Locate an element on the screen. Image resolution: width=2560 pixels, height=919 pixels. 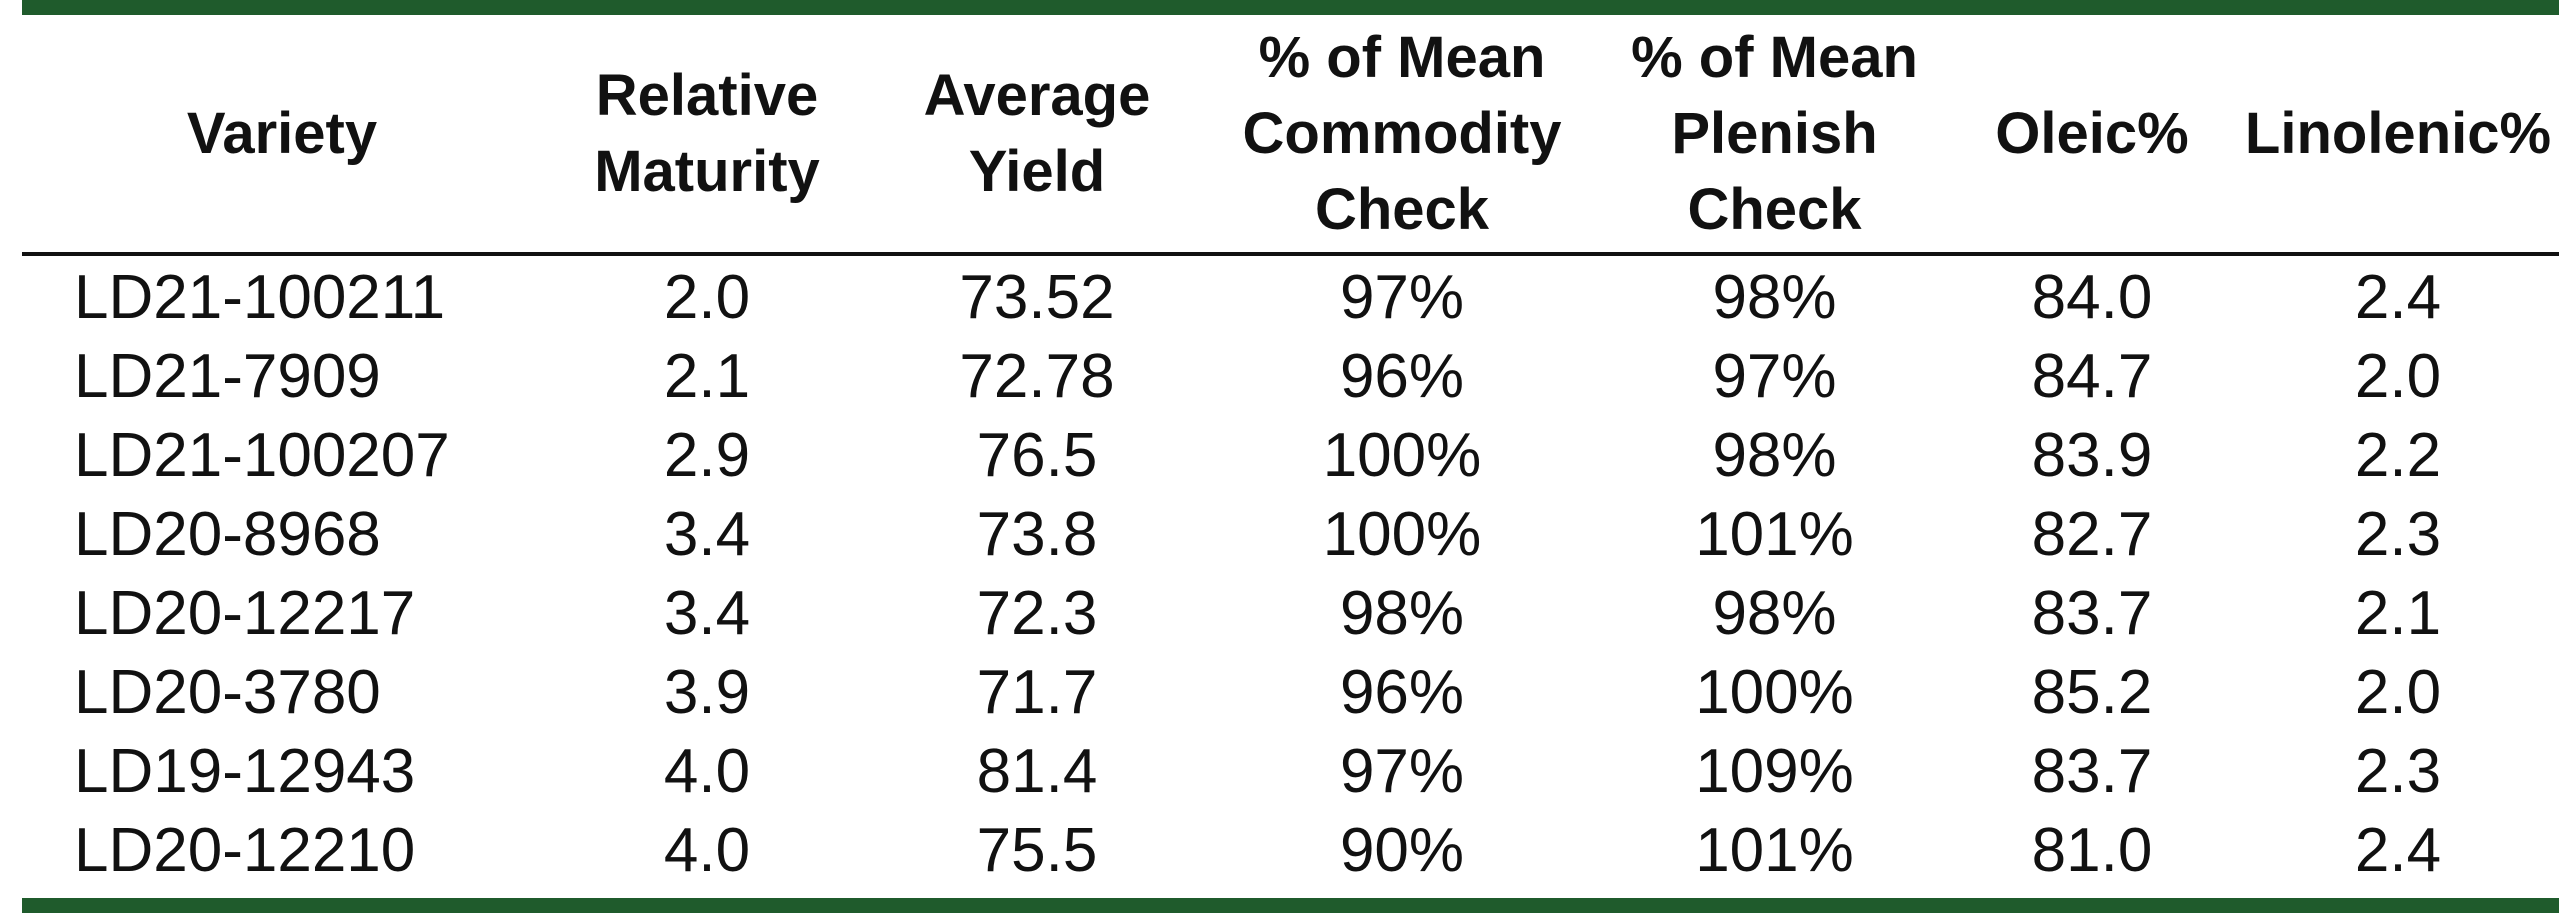
header-pct-mean-commodity-check: % of Mean Commodity Check is located at coordinates (1402, 133).